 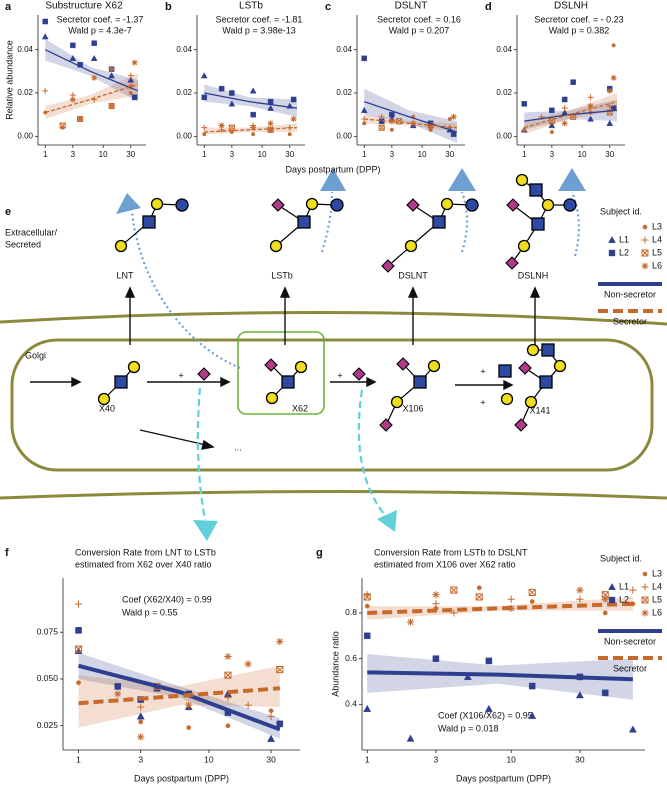 I want to click on glycan-dslnh, so click(x=541, y=221).